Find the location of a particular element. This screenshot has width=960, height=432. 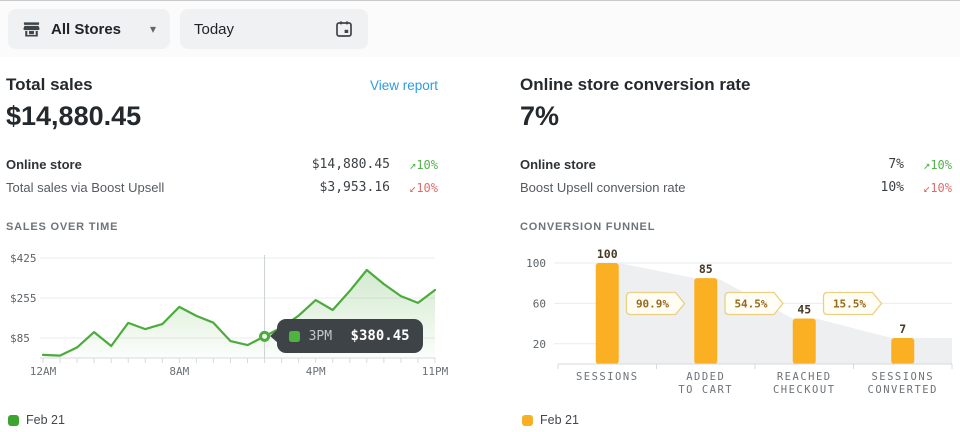

legend-swatch-orange is located at coordinates (527, 420).